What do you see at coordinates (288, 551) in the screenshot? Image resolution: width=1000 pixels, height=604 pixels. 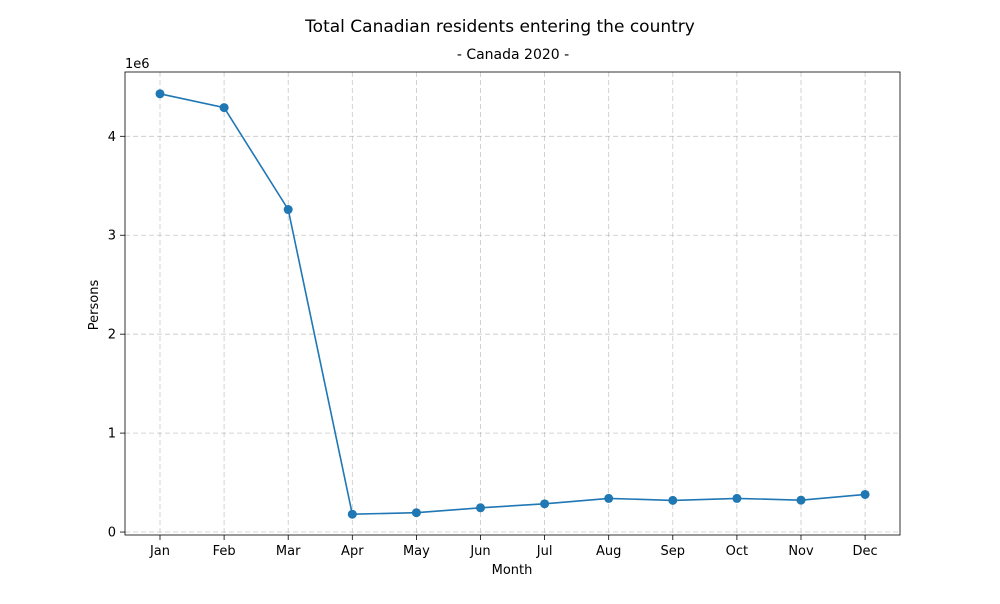 I see `x-tick-label: Mar` at bounding box center [288, 551].